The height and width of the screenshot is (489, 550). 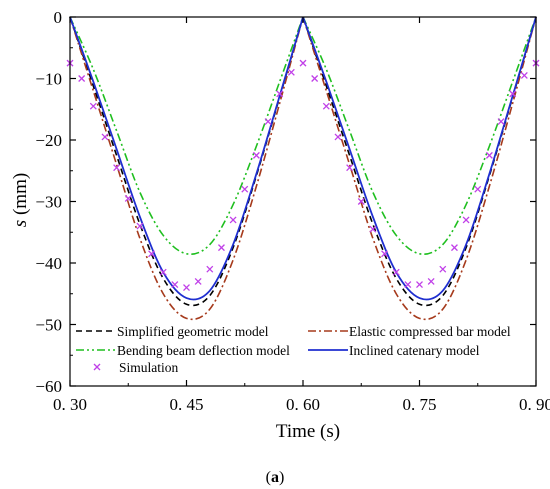 I want to click on y-axis-label: s (mm), so click(x=20, y=200).